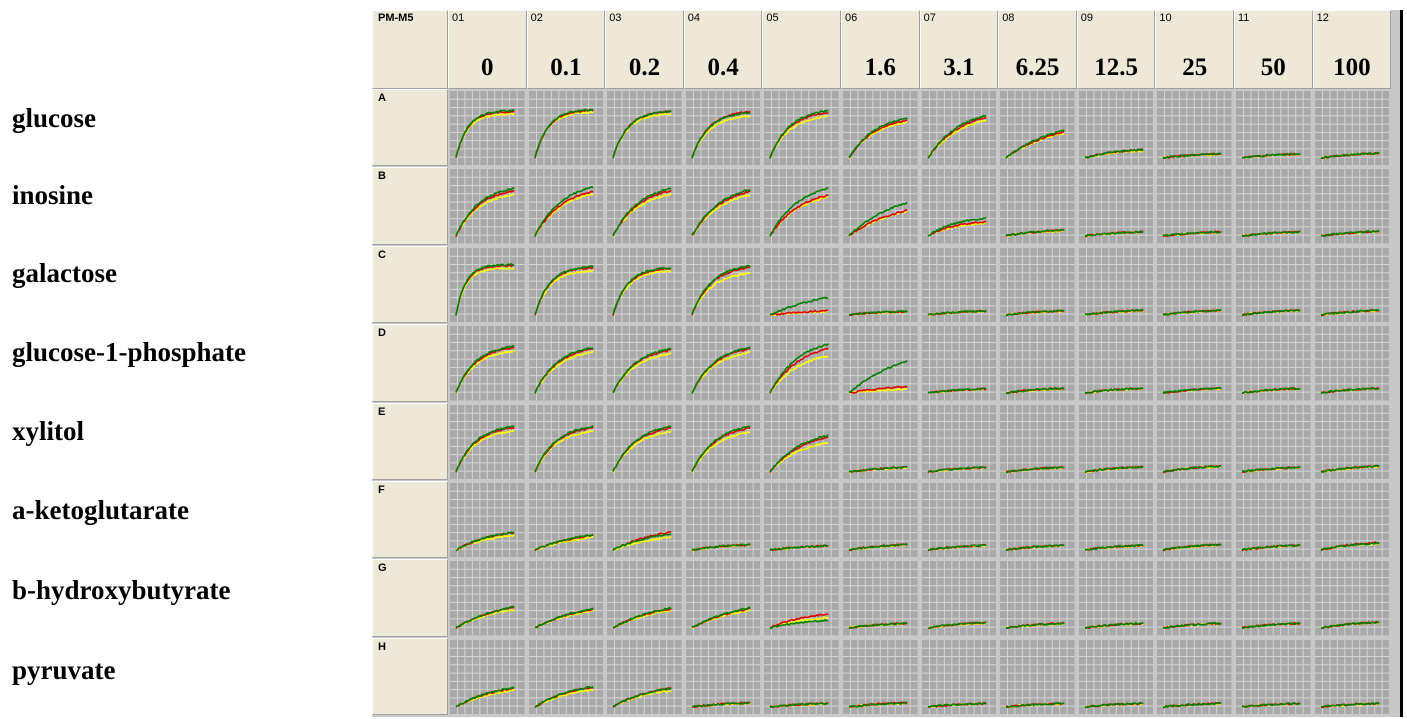  Describe the element at coordinates (1037, 441) in the screenshot. I see `well-E08` at that location.